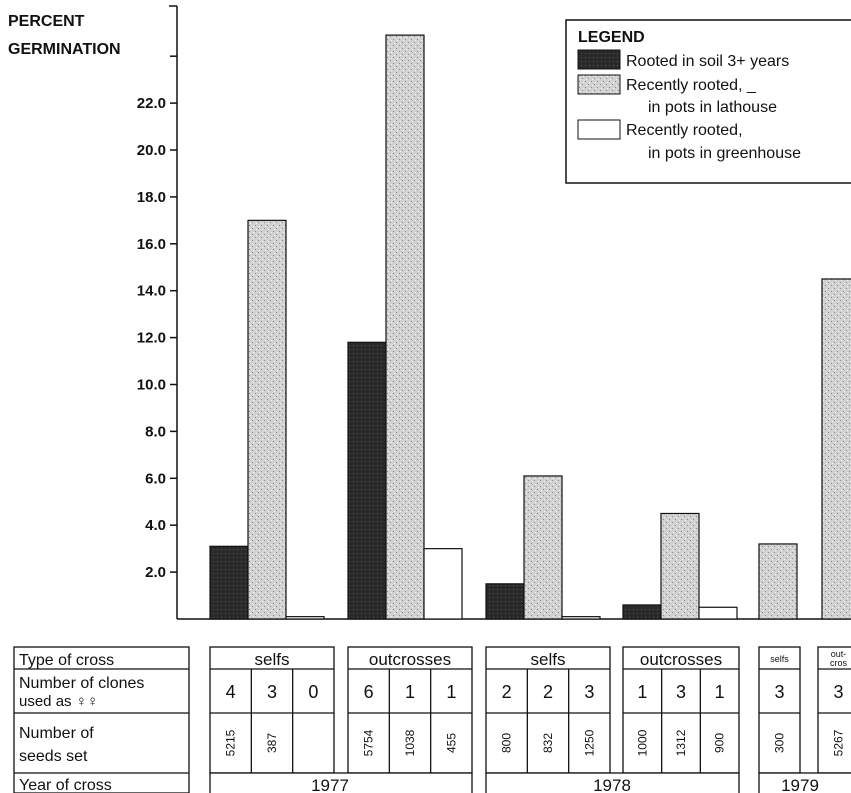 The width and height of the screenshot is (851, 793). What do you see at coordinates (65, 785) in the screenshot?
I see `row-label-year: Year of cross` at bounding box center [65, 785].